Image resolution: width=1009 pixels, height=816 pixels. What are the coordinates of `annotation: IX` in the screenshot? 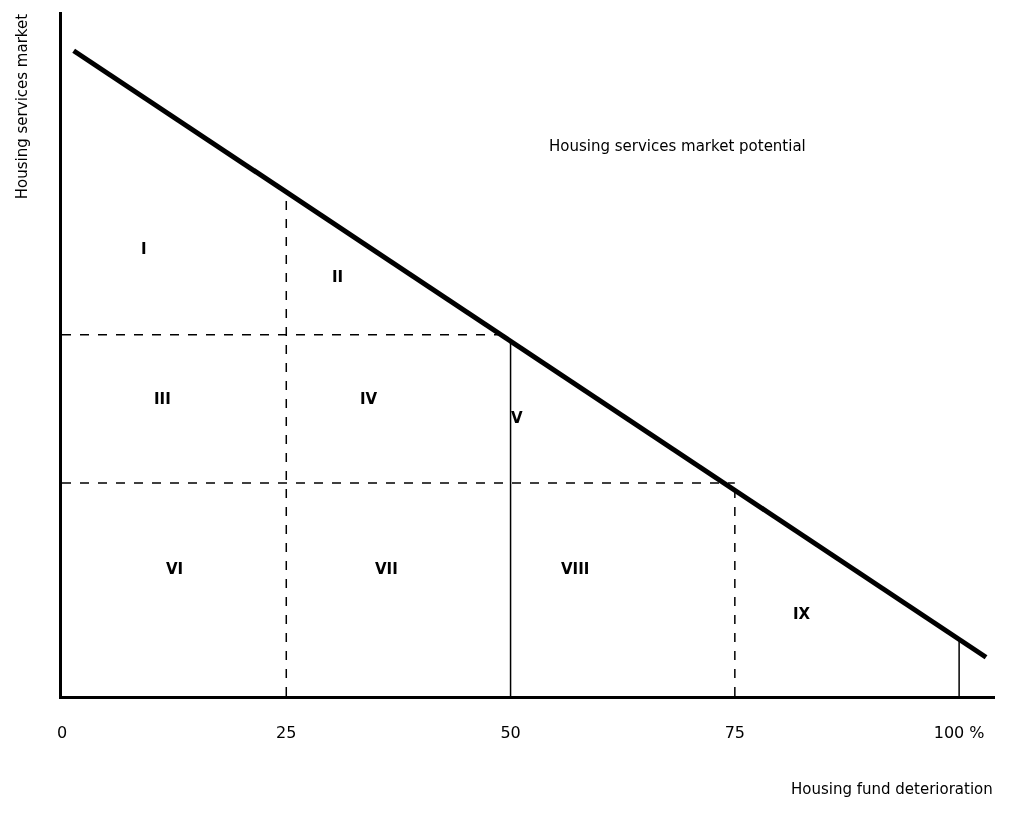 It's located at (802, 614).